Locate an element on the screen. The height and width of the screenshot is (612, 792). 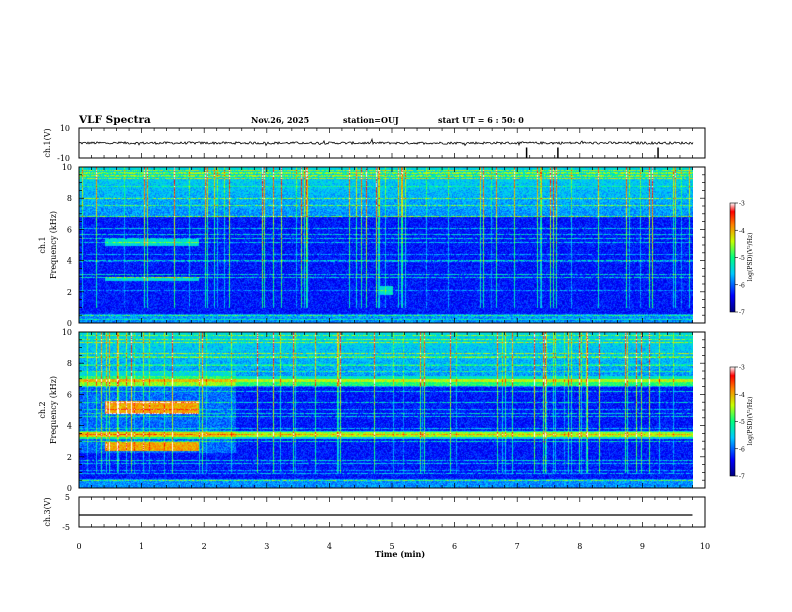
ch1-colorbar-ticks: -3 -4 -5 -6 -7 is located at coordinates (740, 259).